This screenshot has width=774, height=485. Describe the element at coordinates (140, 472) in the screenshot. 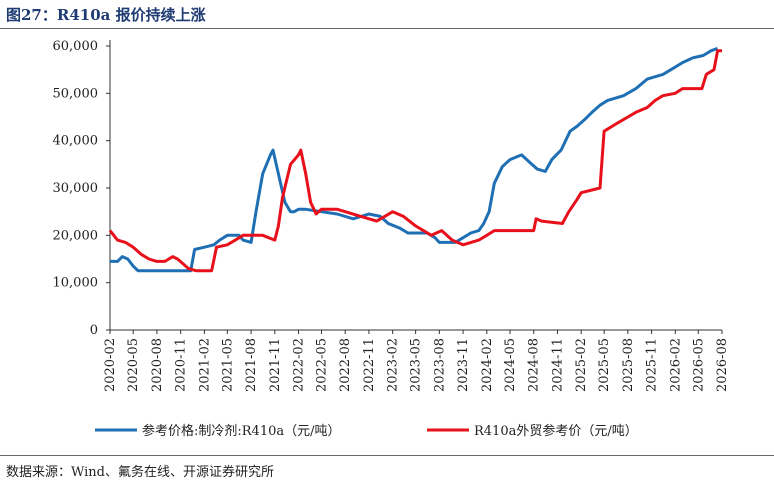

I see `source-note: 数据来源：Wind、氟务在线、开源证券研究所` at that location.